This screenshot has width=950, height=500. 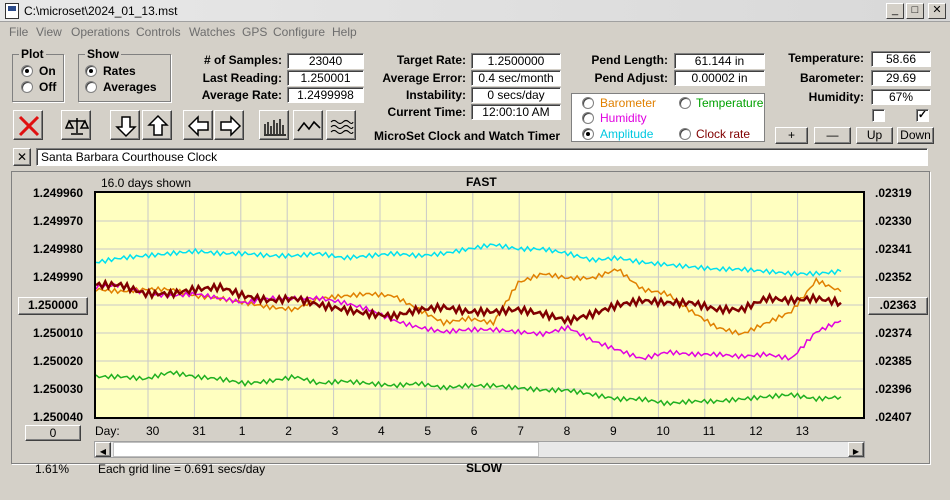 I want to click on y-tick-right-5: .02374, so click(x=893, y=333).